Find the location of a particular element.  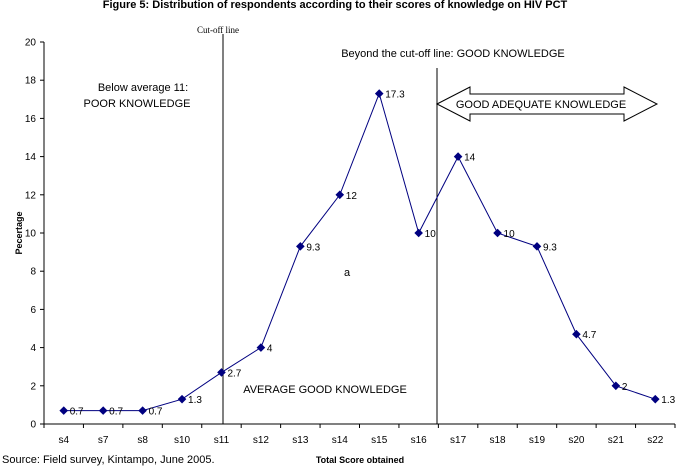

data-label: 2.7 is located at coordinates (234, 373).